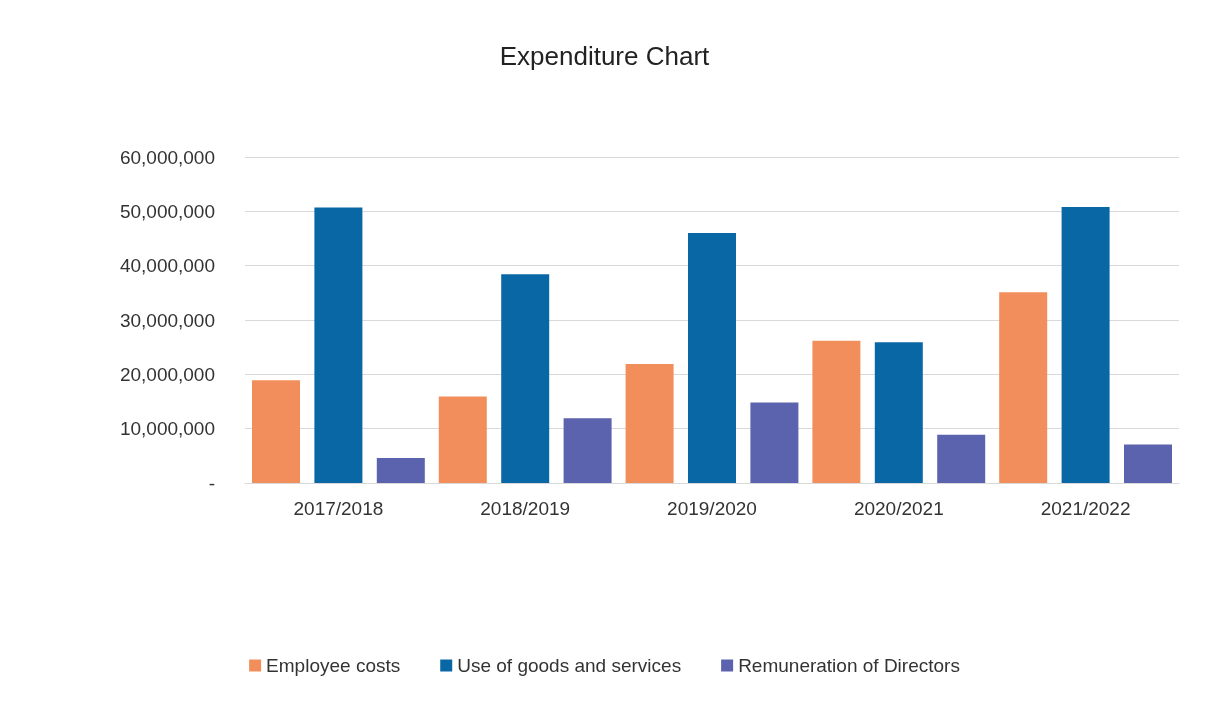 This screenshot has width=1209, height=705. Describe the element at coordinates (167, 157) in the screenshot. I see `y-tick-label: 60,000,000` at that location.